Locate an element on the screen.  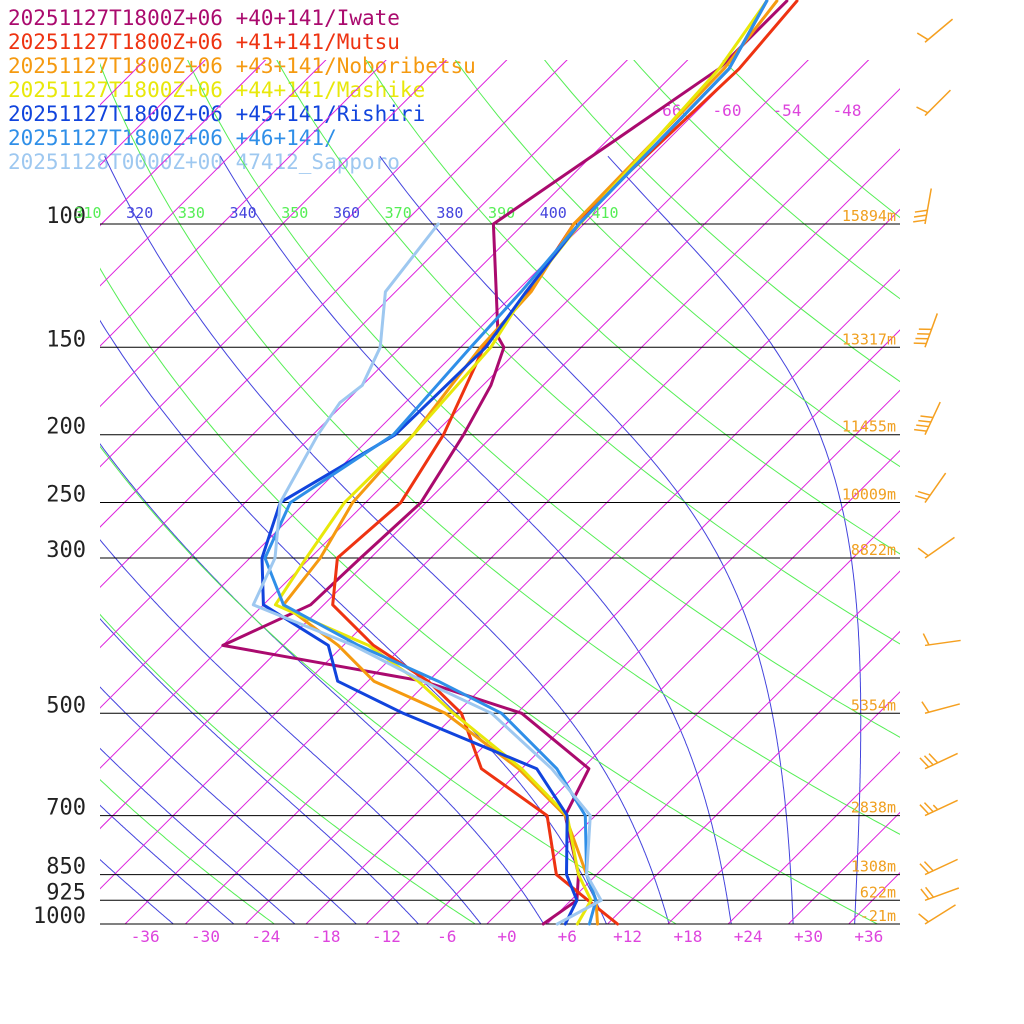
temperature-tick-label: +30 is located at coordinates (808, 936).